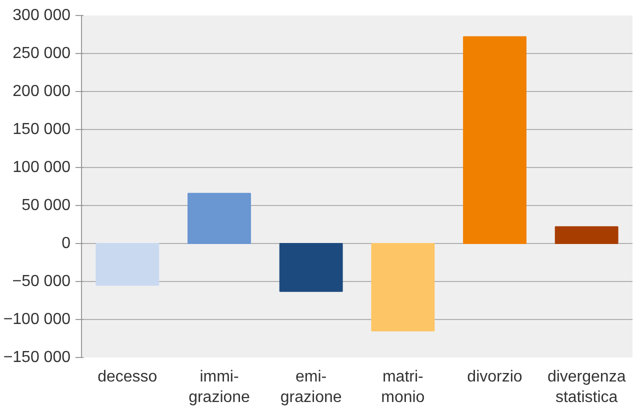 The width and height of the screenshot is (637, 408). What do you see at coordinates (41, 91) in the screenshot?
I see `y-tick-label: 200 000` at bounding box center [41, 91].